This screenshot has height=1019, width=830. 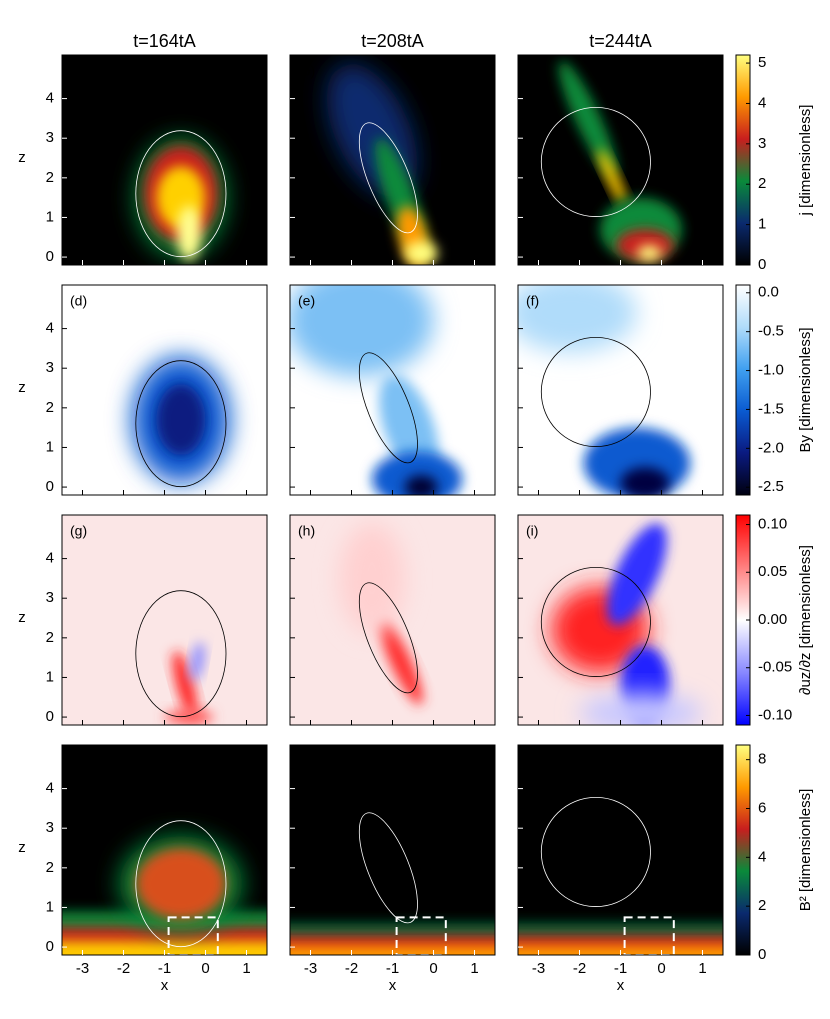 I want to click on panel: (a), so click(x=164, y=160).